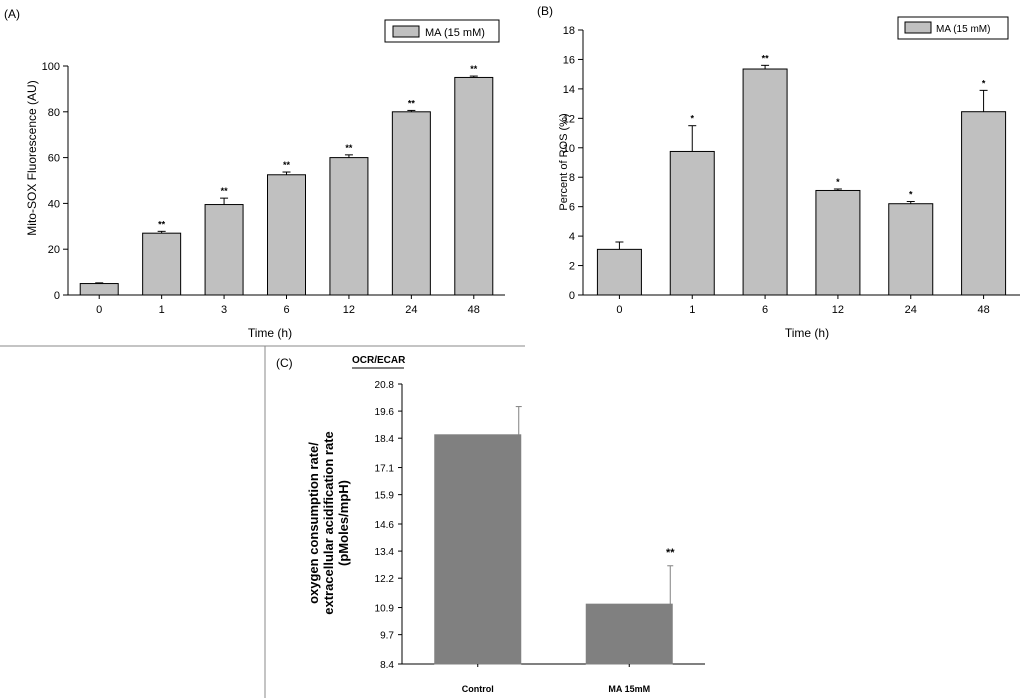 The image size is (1024, 698). What do you see at coordinates (385, 579) in the screenshot?
I see `y-tick-label: 12.2` at bounding box center [385, 579].